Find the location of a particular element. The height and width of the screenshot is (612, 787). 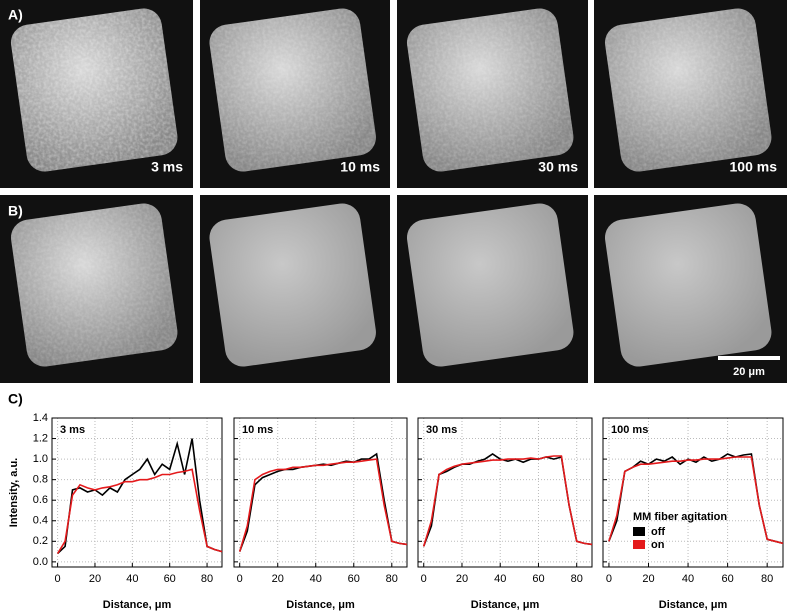

chart-title: 10 ms is located at coordinates (257, 430).